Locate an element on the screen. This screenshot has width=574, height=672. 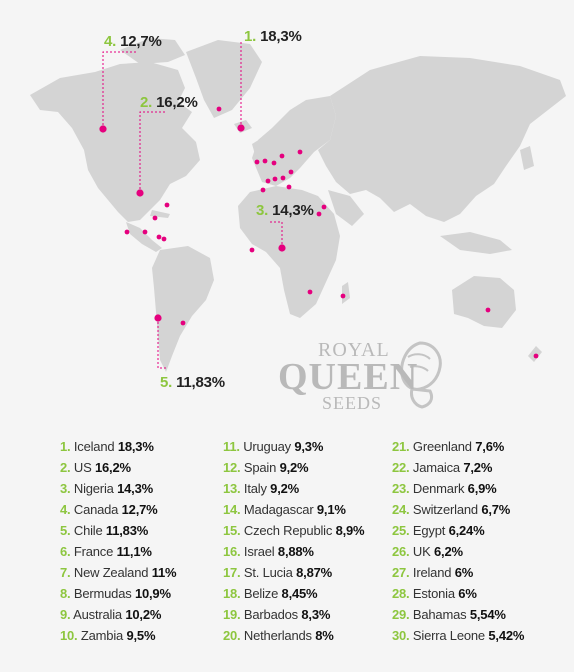
ranking-row: 4. Canada 12,7% is located at coordinates (147, 509).